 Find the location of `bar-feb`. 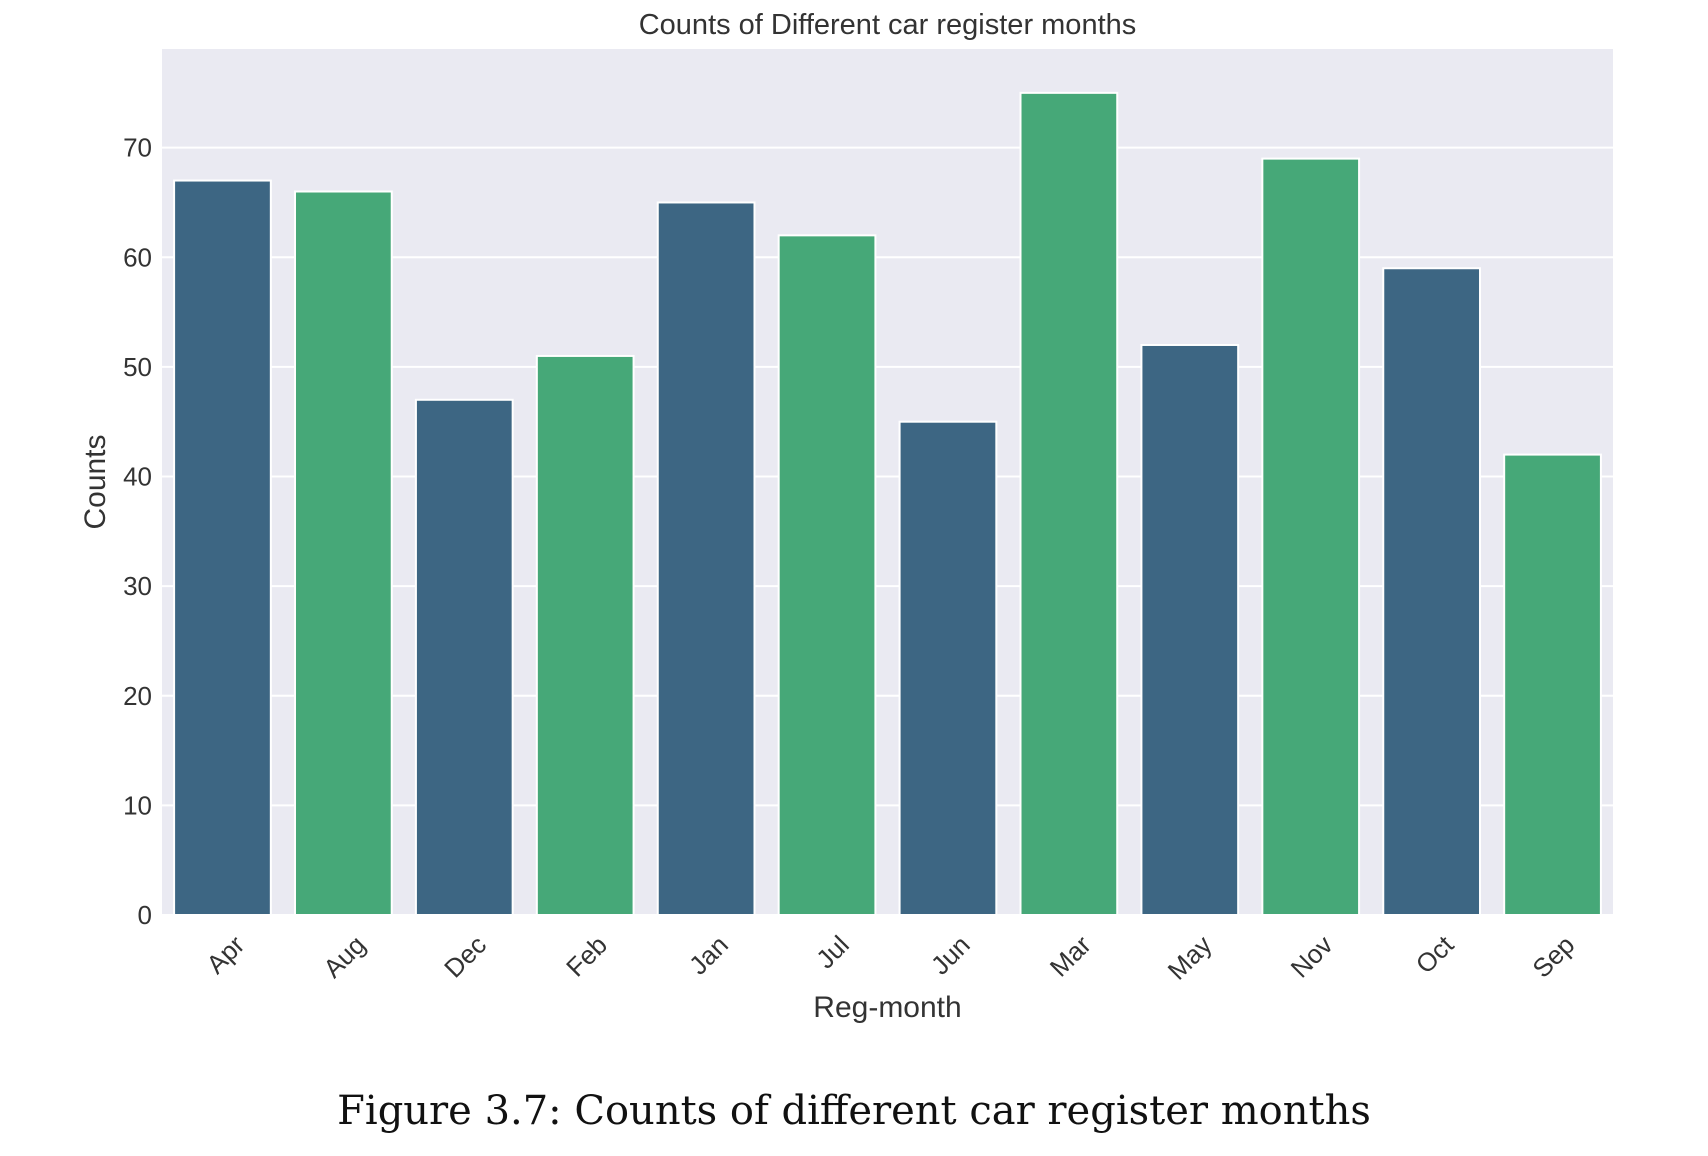

bar-feb is located at coordinates (585, 635).